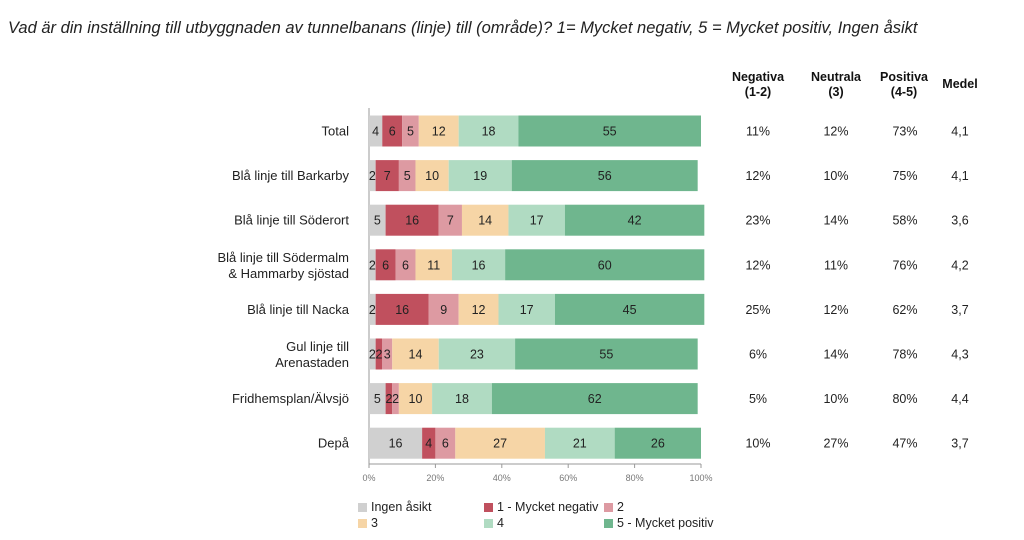 This screenshot has width=1024, height=540. Describe the element at coordinates (835, 444) in the screenshot. I see `neutrala-value: 27%` at that location.